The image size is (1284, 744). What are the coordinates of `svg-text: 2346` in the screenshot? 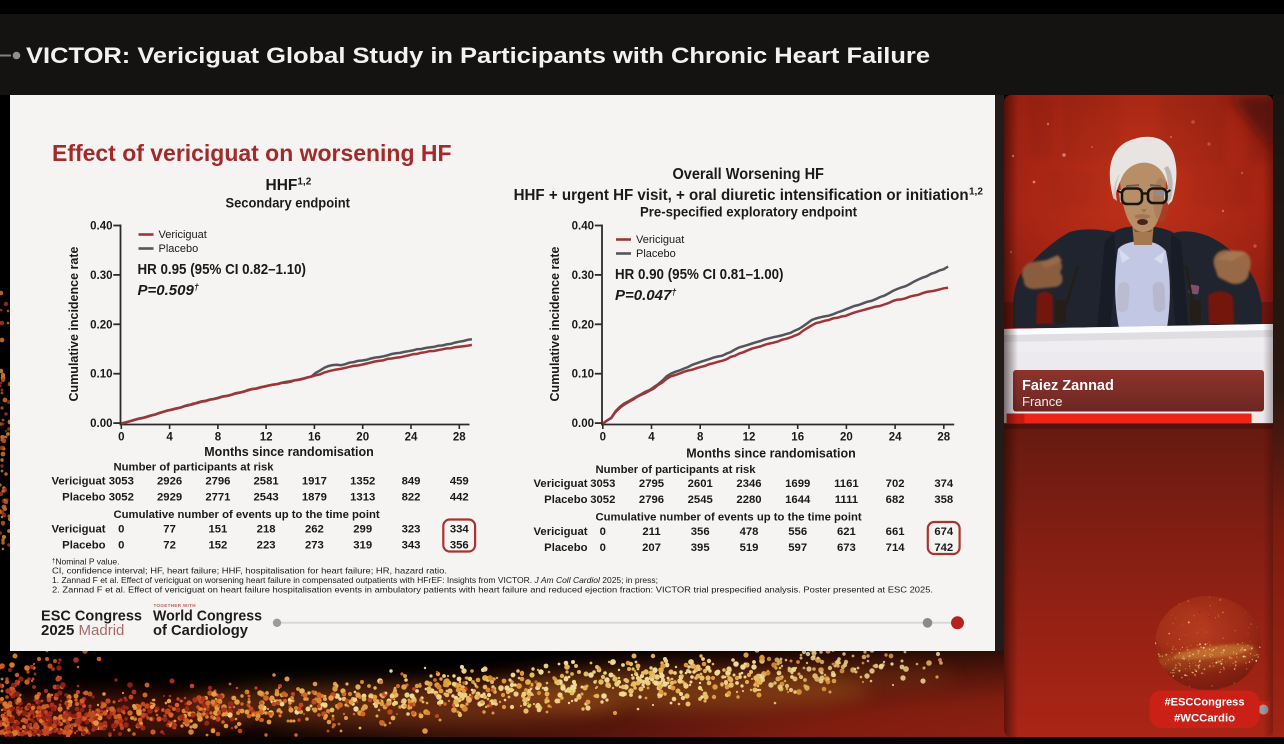 It's located at (748, 484).